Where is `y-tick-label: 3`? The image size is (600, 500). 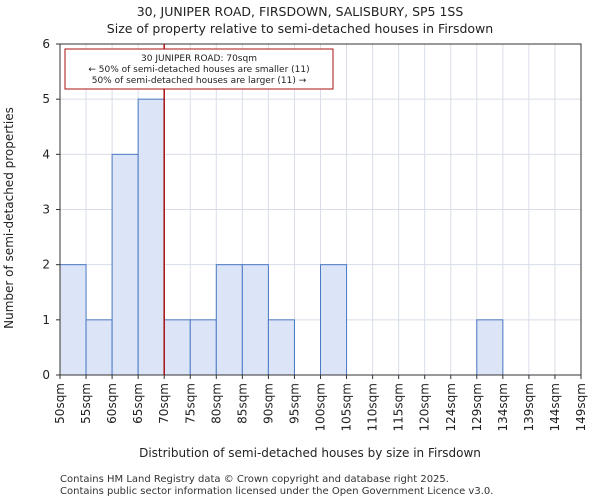 y-tick-label: 3 is located at coordinates (46, 210).